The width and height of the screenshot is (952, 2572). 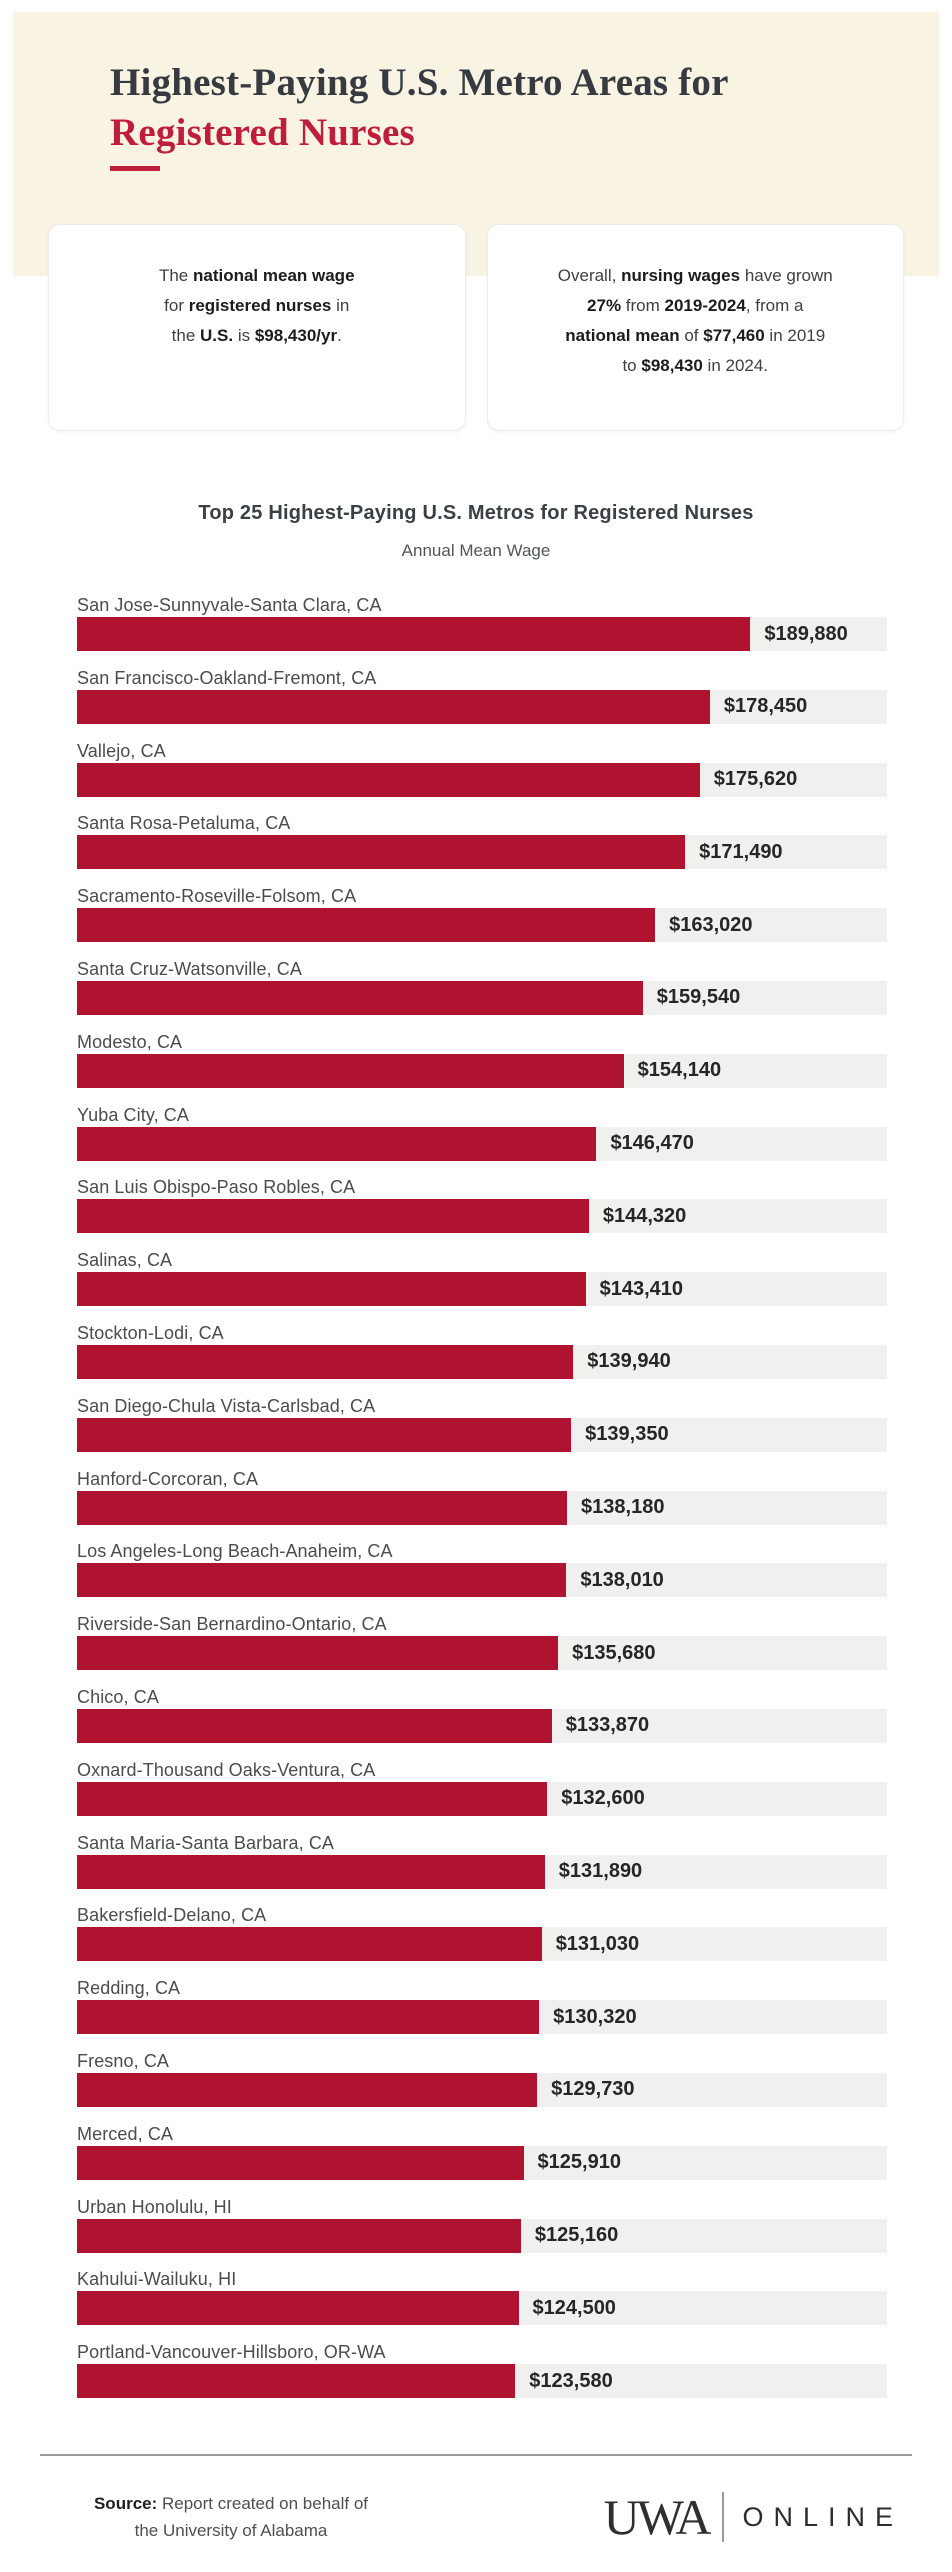 What do you see at coordinates (257, 336) in the screenshot?
I see `stat-card-line: the U.S. is $98,430/yr.` at bounding box center [257, 336].